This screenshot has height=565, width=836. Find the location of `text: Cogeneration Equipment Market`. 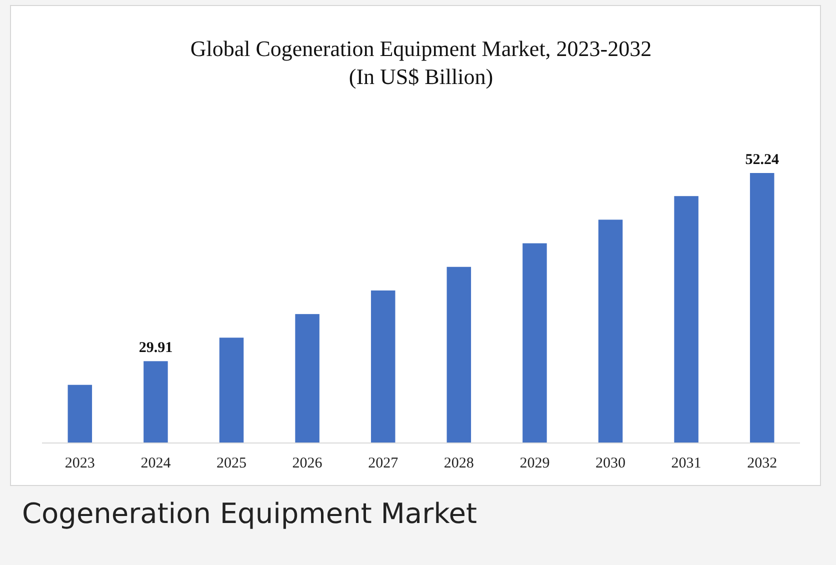

text: Cogeneration Equipment Market is located at coordinates (250, 513).